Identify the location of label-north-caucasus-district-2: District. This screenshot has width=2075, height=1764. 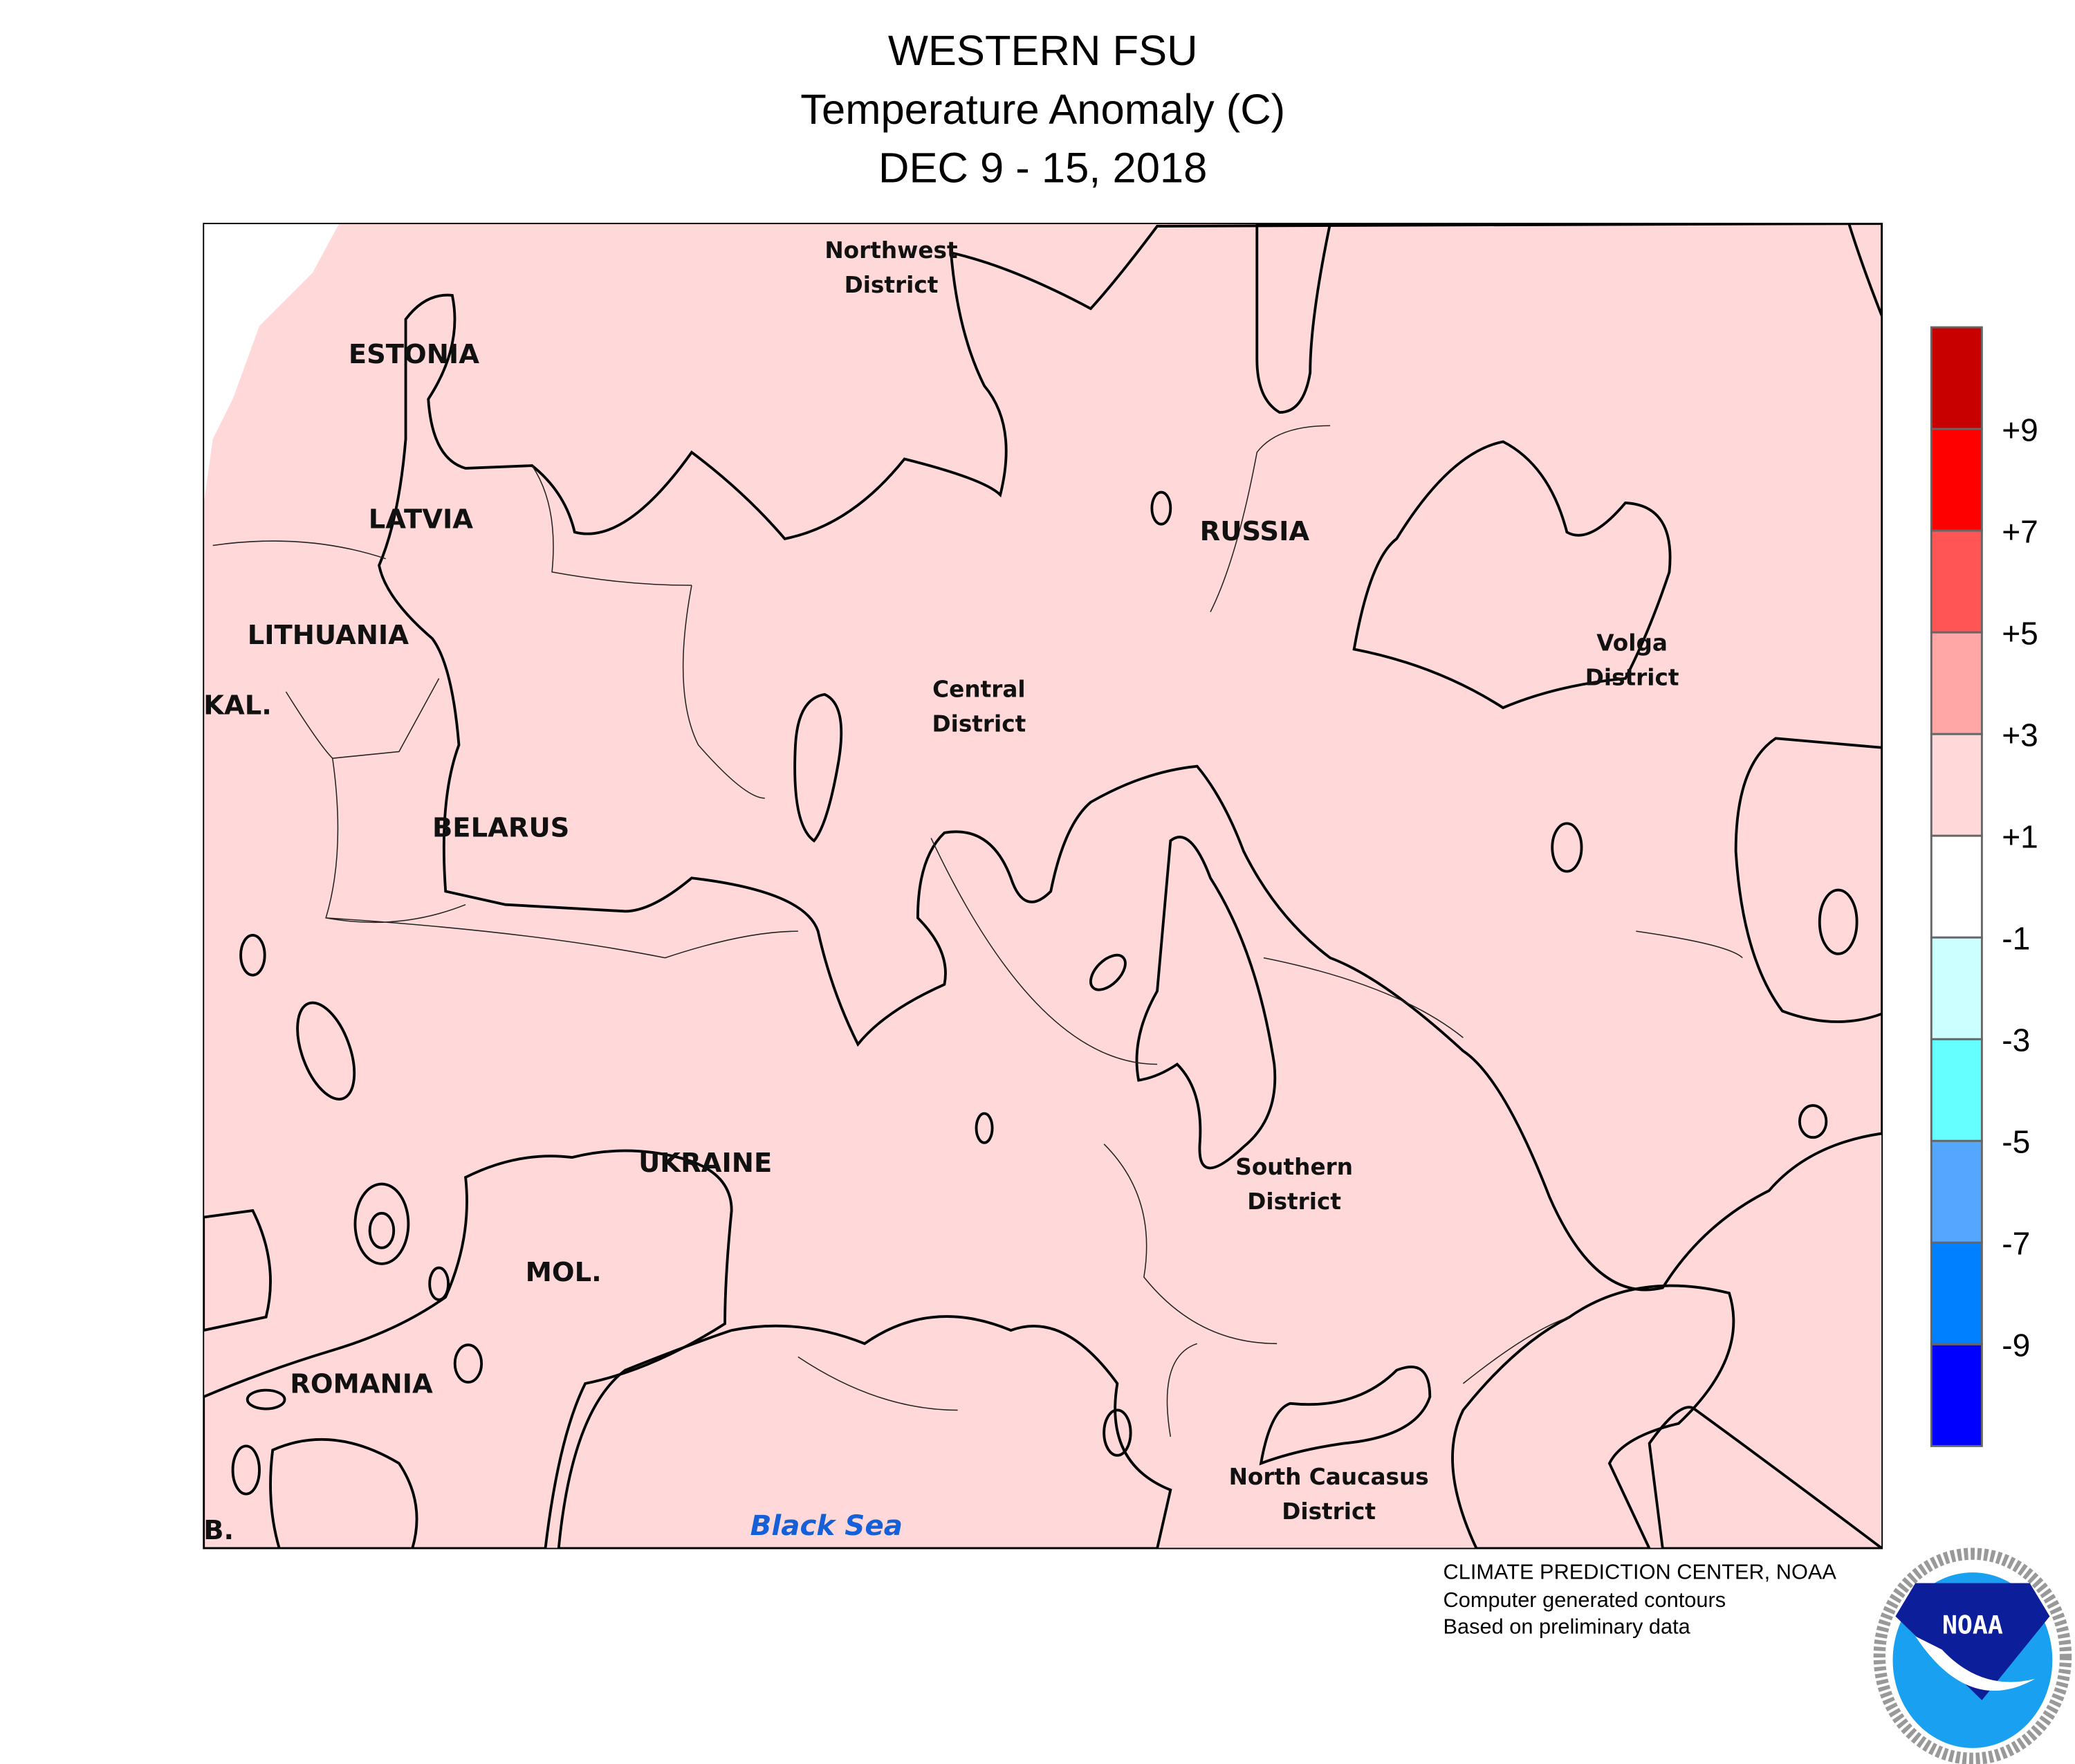
(1329, 1511).